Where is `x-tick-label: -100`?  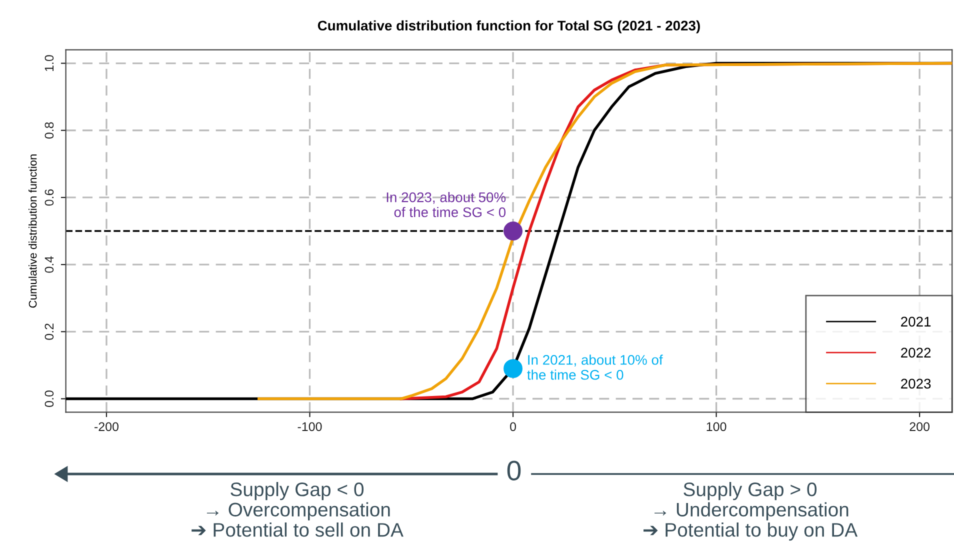 x-tick-label: -100 is located at coordinates (310, 427).